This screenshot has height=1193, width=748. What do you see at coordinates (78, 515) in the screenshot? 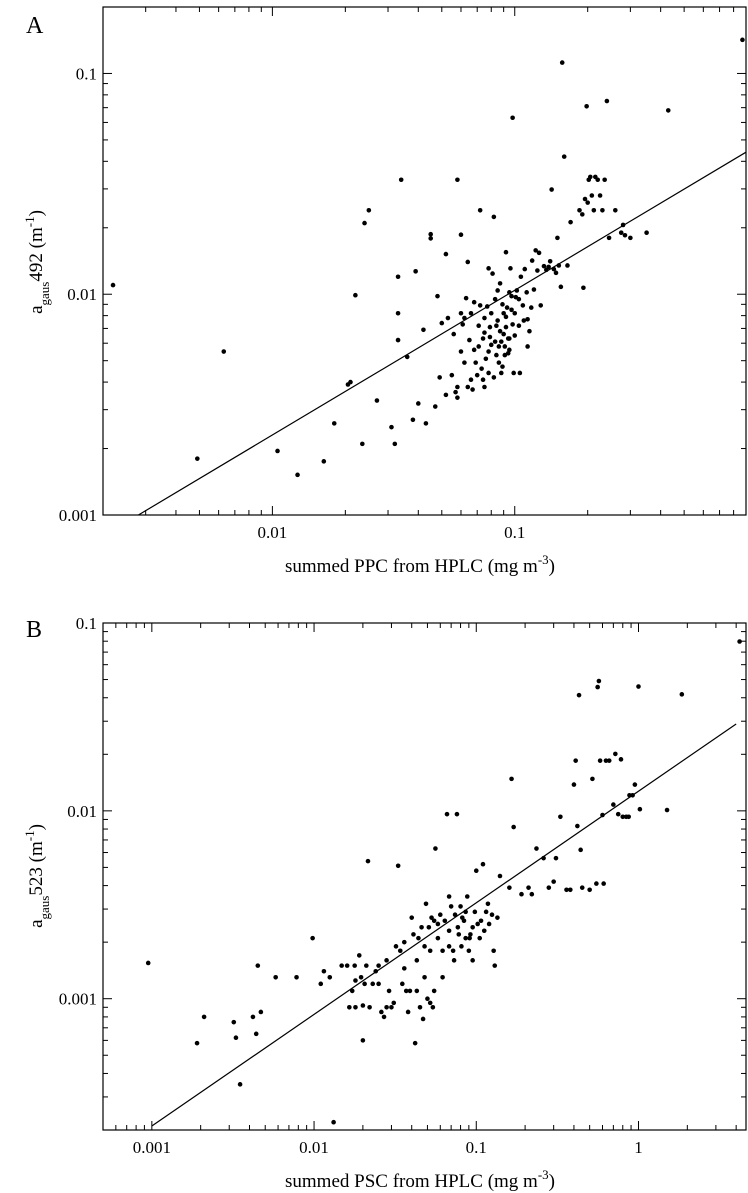
I see `y-tick-label: 0.001` at bounding box center [78, 515].